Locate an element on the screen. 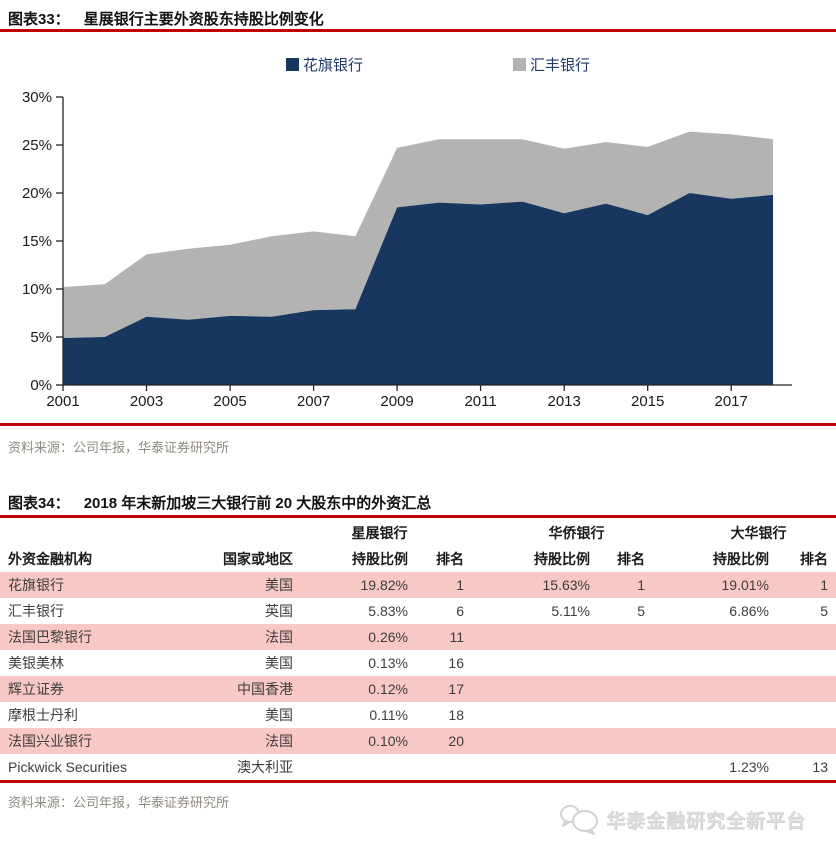 This screenshot has width=836, height=852. table-row: 花旗银行 美国 19.82% 1 15.63% 1 19.01% 1 is located at coordinates (418, 585).